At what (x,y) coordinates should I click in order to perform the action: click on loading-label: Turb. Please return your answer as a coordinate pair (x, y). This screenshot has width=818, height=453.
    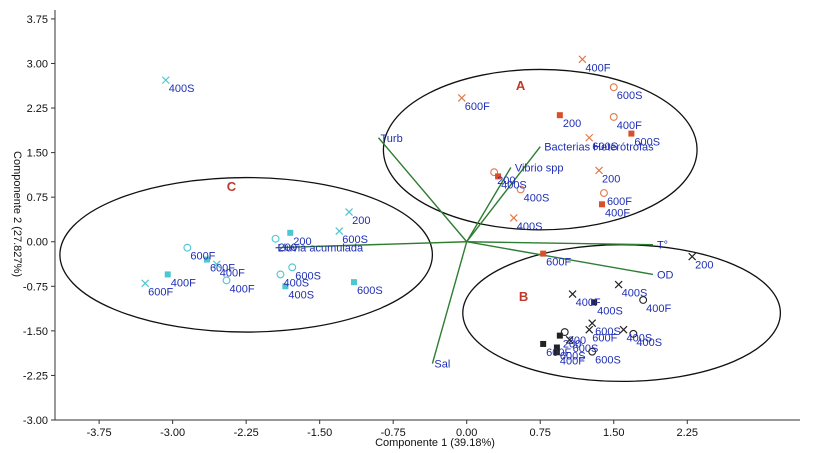
    Looking at the image, I should click on (391, 139).